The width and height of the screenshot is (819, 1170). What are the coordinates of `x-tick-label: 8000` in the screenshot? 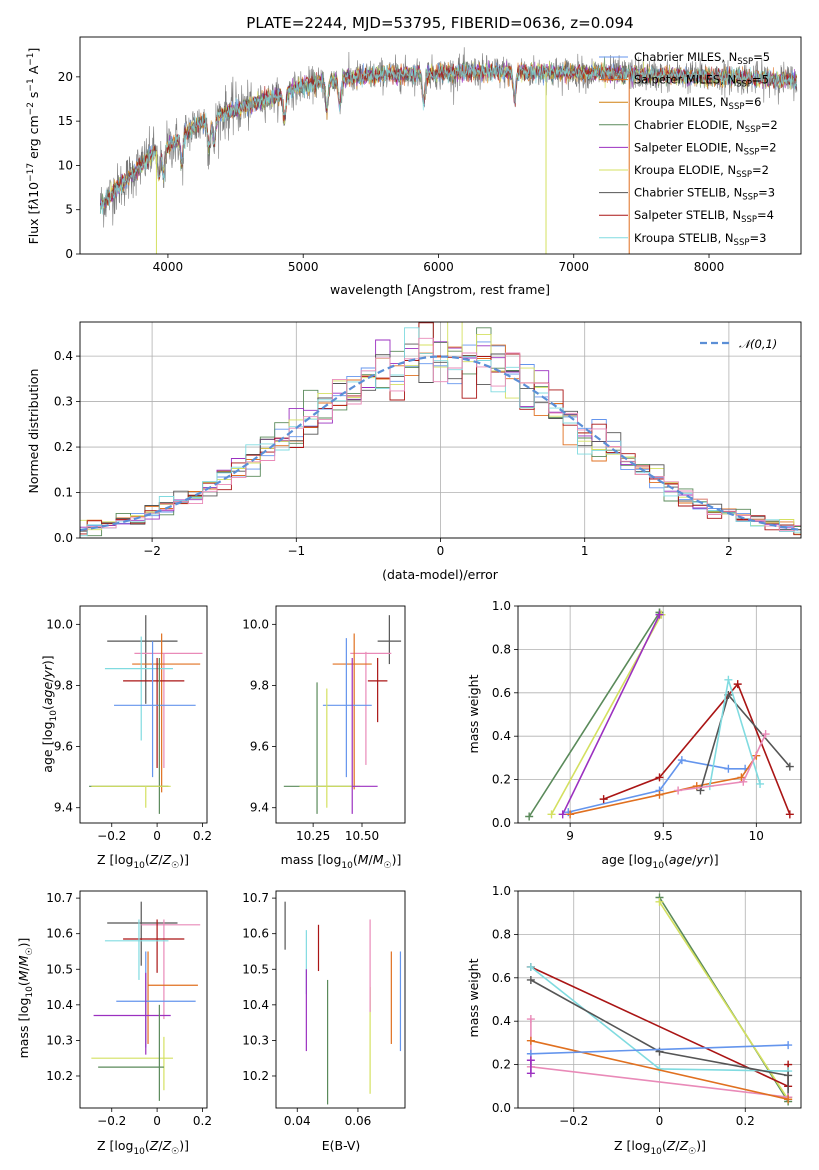 It's located at (709, 267).